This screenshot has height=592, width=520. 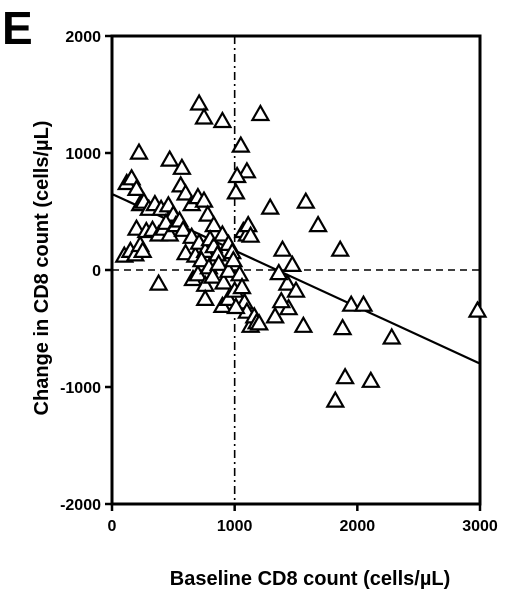 What do you see at coordinates (310, 579) in the screenshot?
I see `x-axis-title: Baseline CD8 count (cells/µL)` at bounding box center [310, 579].